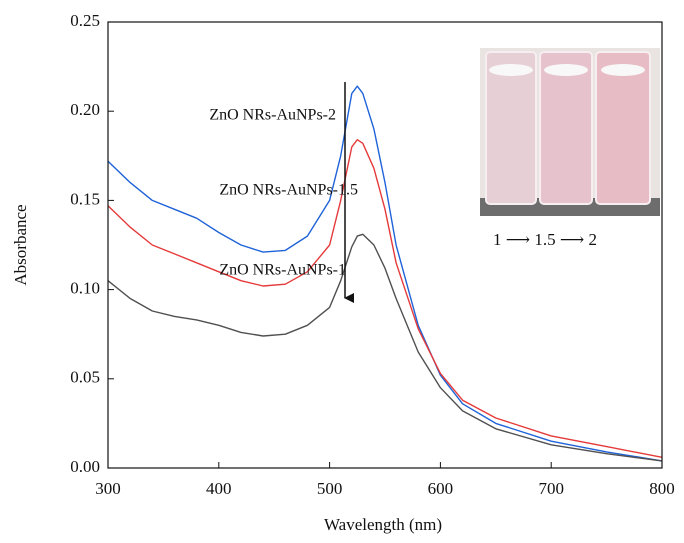 The width and height of the screenshot is (684, 543). Describe the element at coordinates (85, 466) in the screenshot. I see `y-tick-label: 0.00` at that location.